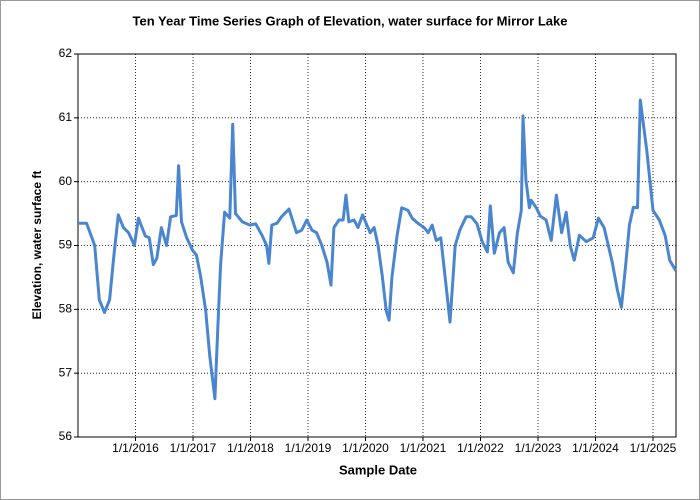 The height and width of the screenshot is (500, 700). Describe the element at coordinates (250, 448) in the screenshot. I see `x-tick-label: 1/1/2018` at that location.